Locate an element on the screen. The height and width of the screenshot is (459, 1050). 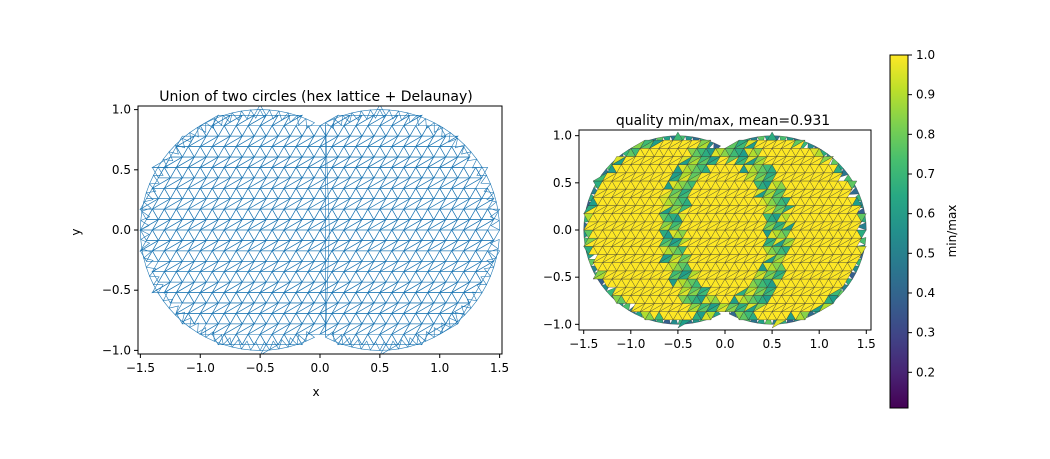
boundary-quality-triangle is located at coordinates (854, 190).